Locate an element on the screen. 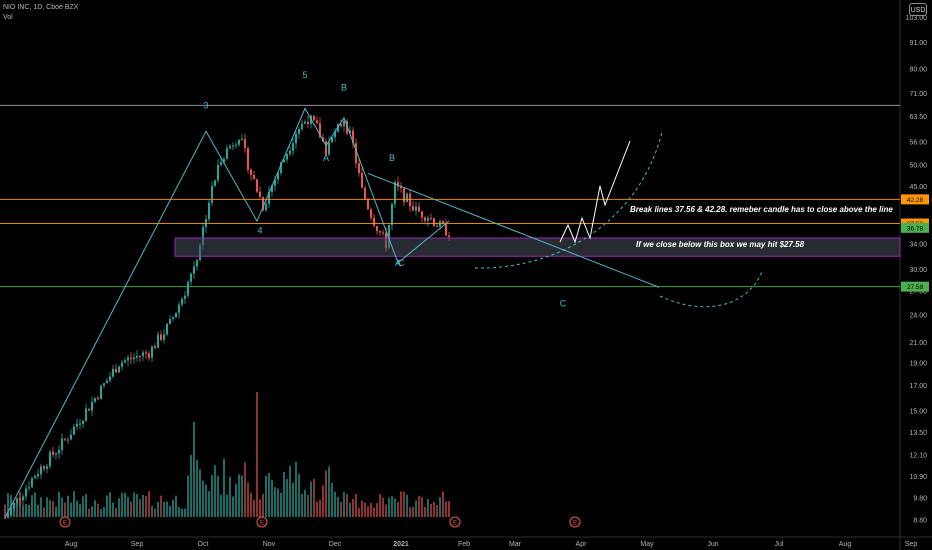  y-tick-label: 24.00 is located at coordinates (918, 316).